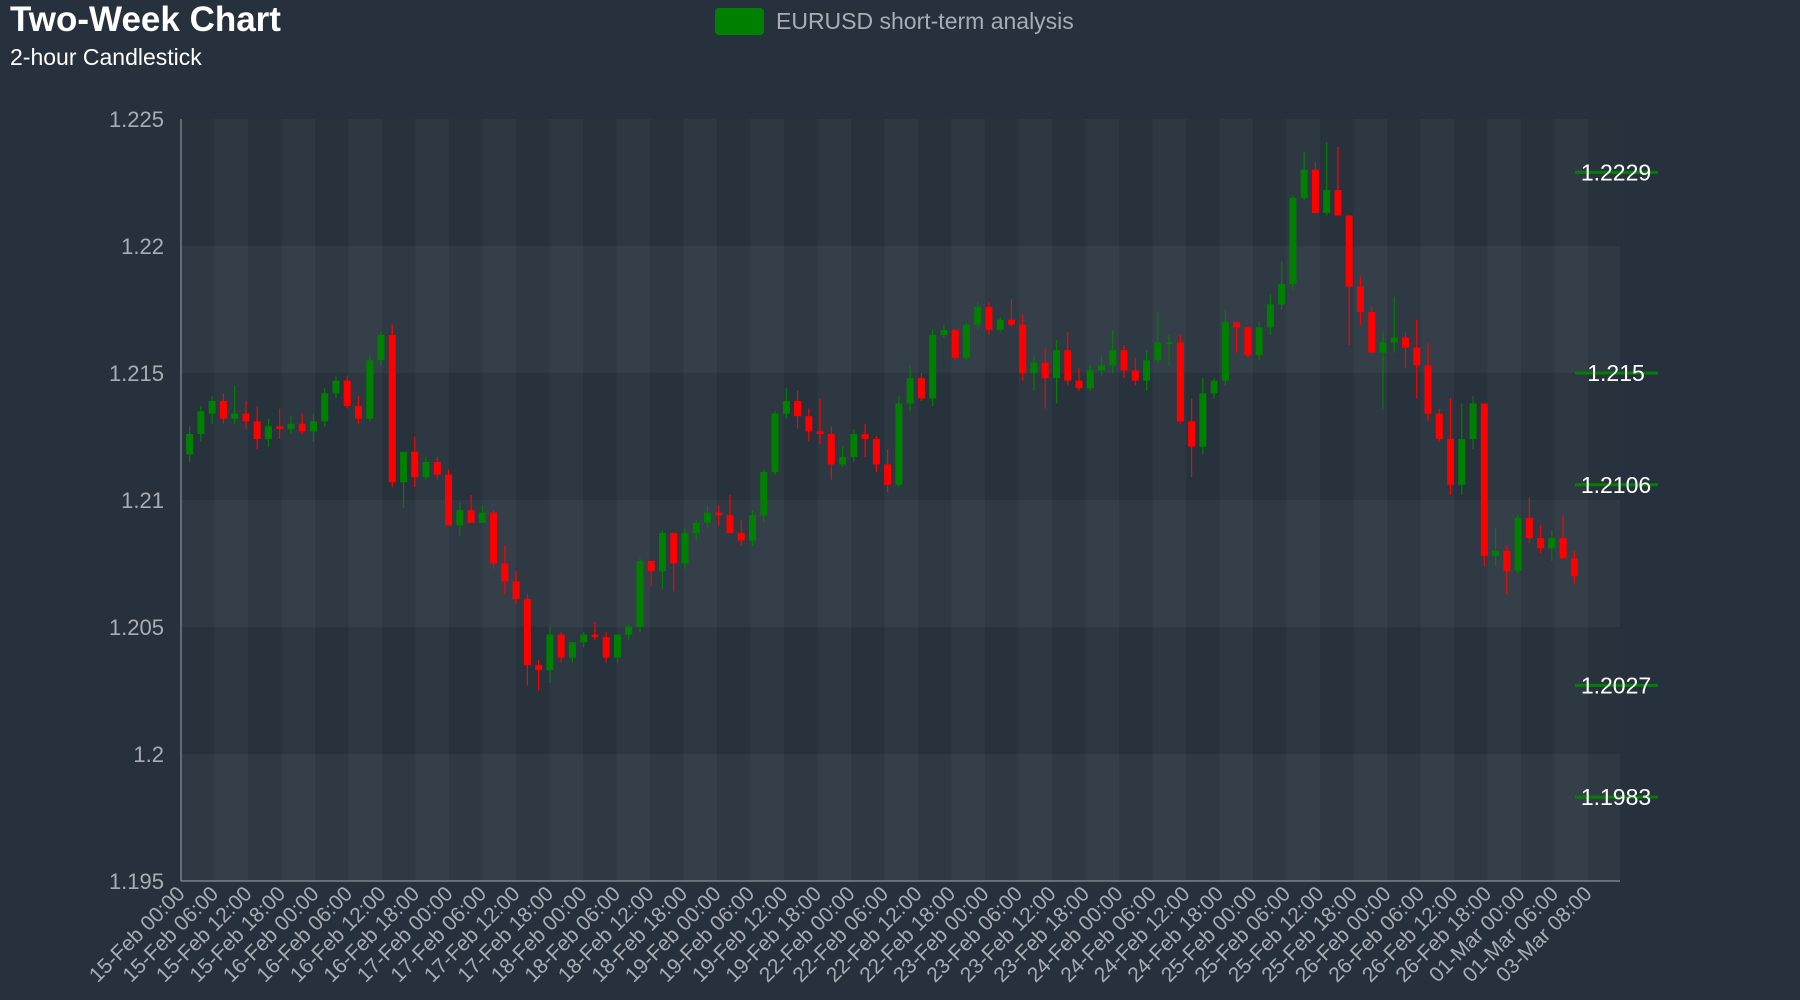  Describe the element at coordinates (1616, 797) in the screenshot. I see `level-label: 1.1983` at that location.